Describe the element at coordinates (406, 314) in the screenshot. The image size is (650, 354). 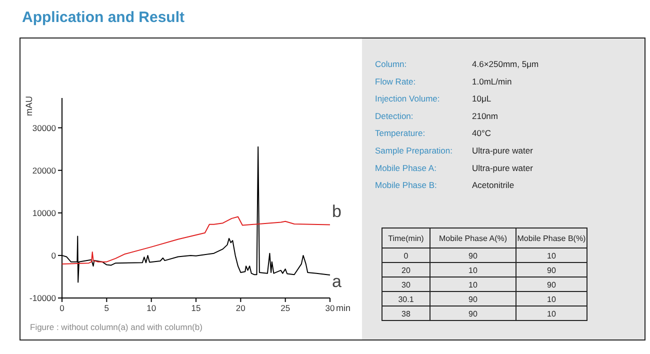
I see `text: 38` at that location.